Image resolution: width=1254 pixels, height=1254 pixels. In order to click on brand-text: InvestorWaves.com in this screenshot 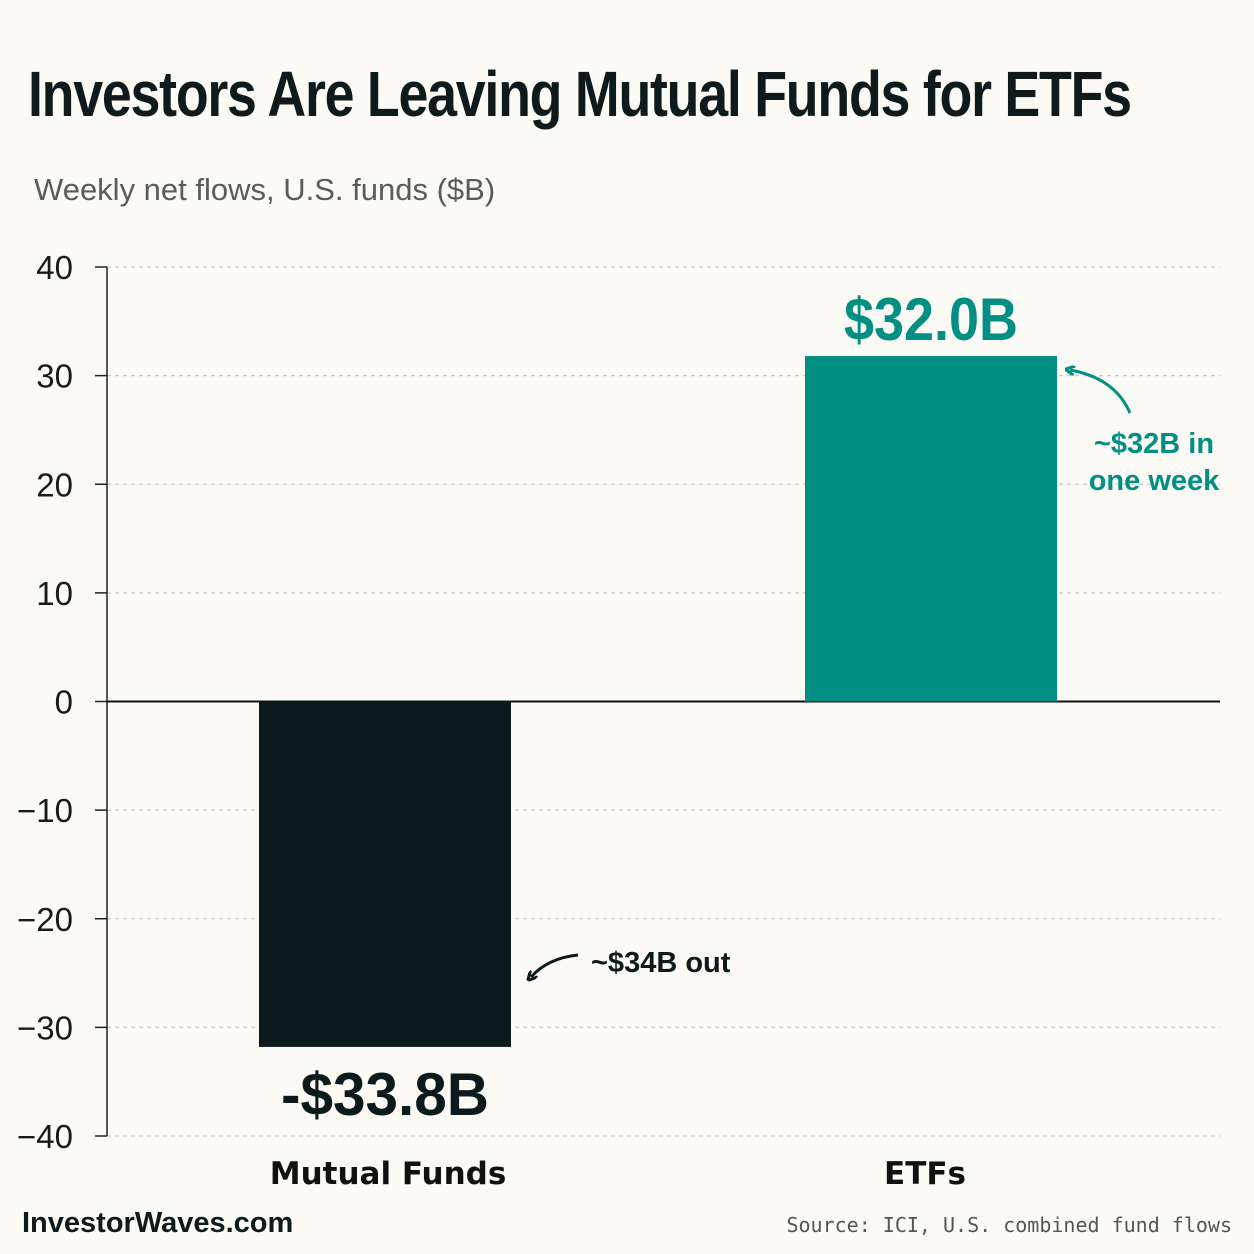, I will do `click(158, 1223)`.